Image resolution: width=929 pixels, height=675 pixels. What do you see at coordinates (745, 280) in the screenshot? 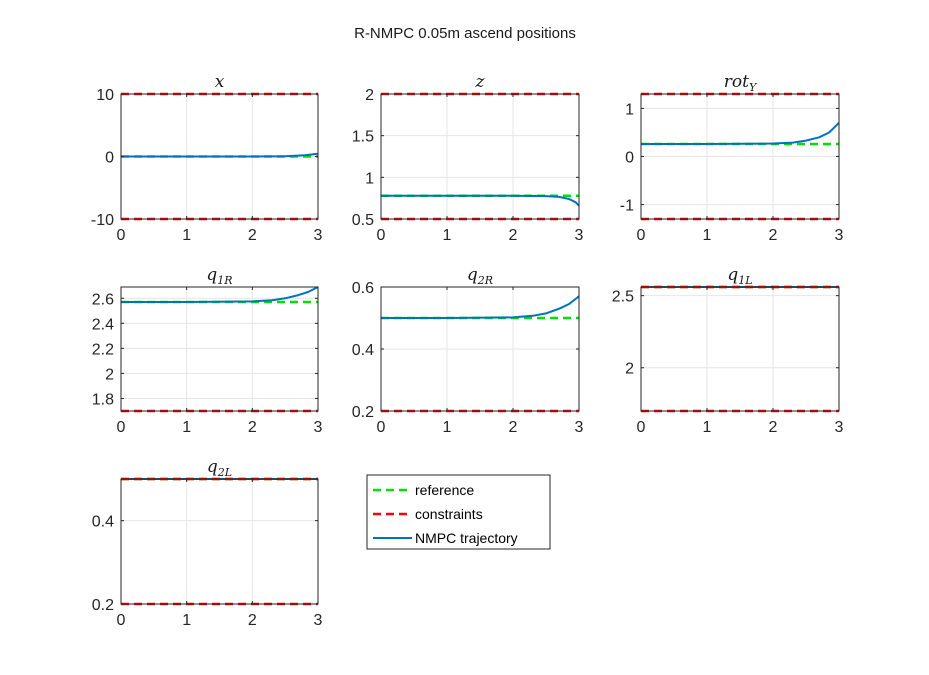
I see `subplot-title-subscript: 1L` at bounding box center [745, 280].